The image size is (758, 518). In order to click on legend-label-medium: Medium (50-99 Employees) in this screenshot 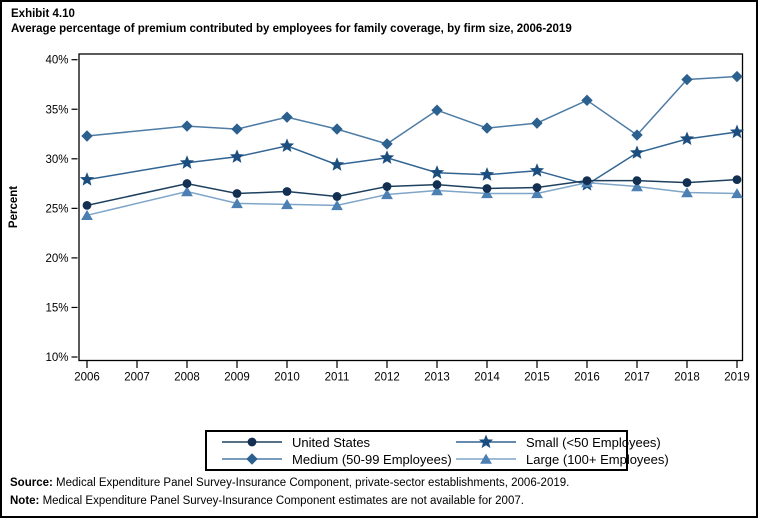, I will do `click(372, 459)`.